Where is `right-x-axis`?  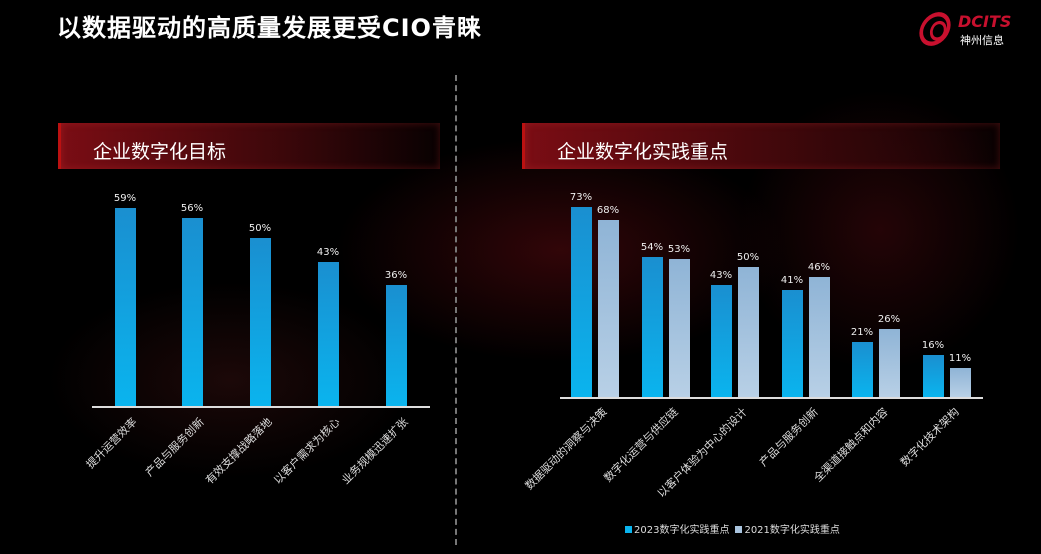 right-x-axis is located at coordinates (771, 398).